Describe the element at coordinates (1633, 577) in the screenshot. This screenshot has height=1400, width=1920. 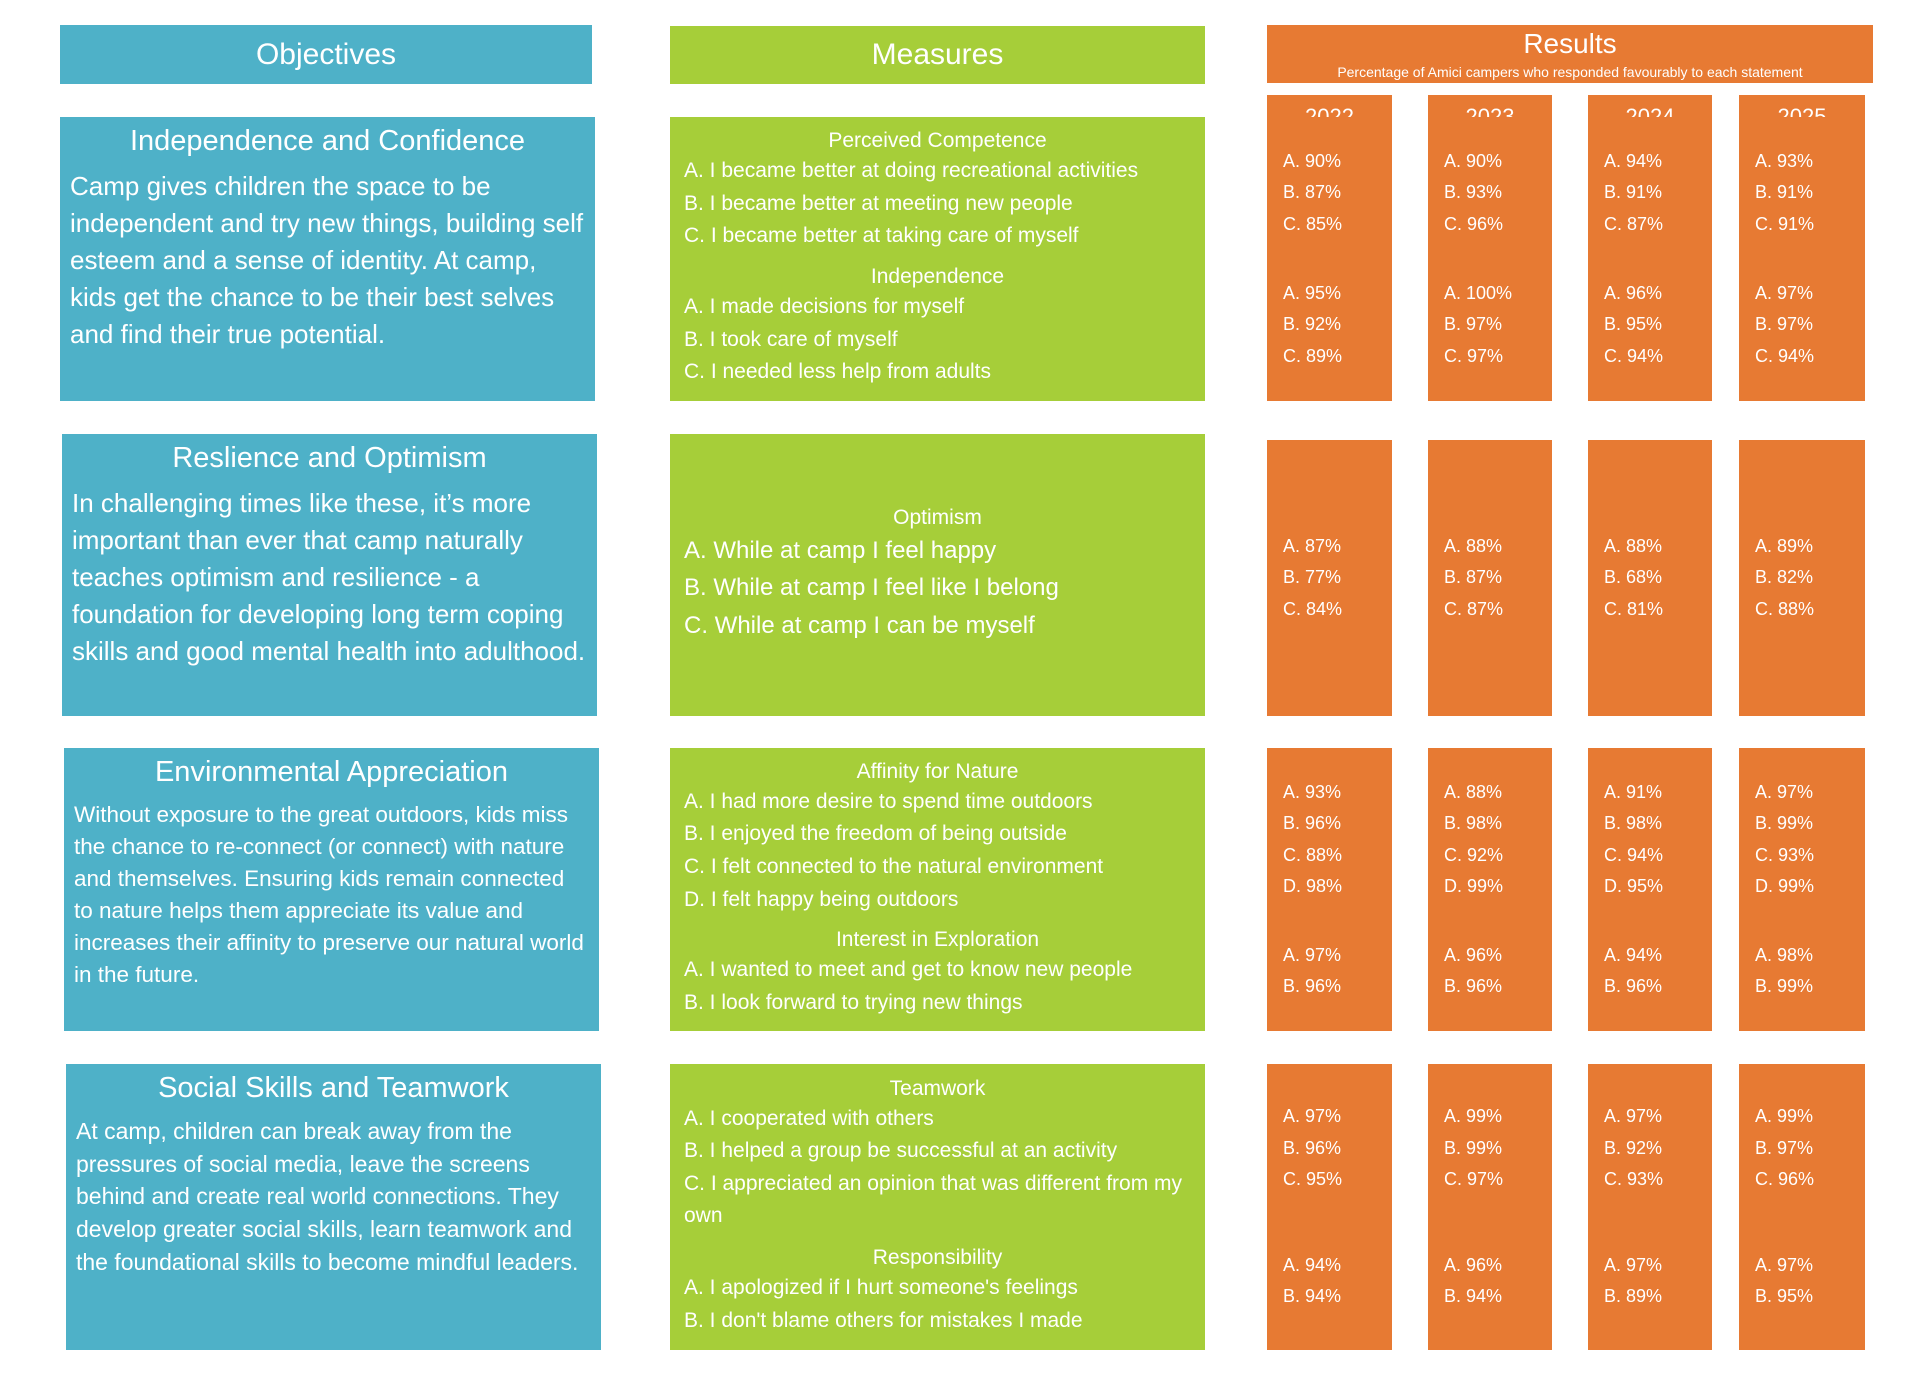
I see `result-line: B. 68%` at that location.